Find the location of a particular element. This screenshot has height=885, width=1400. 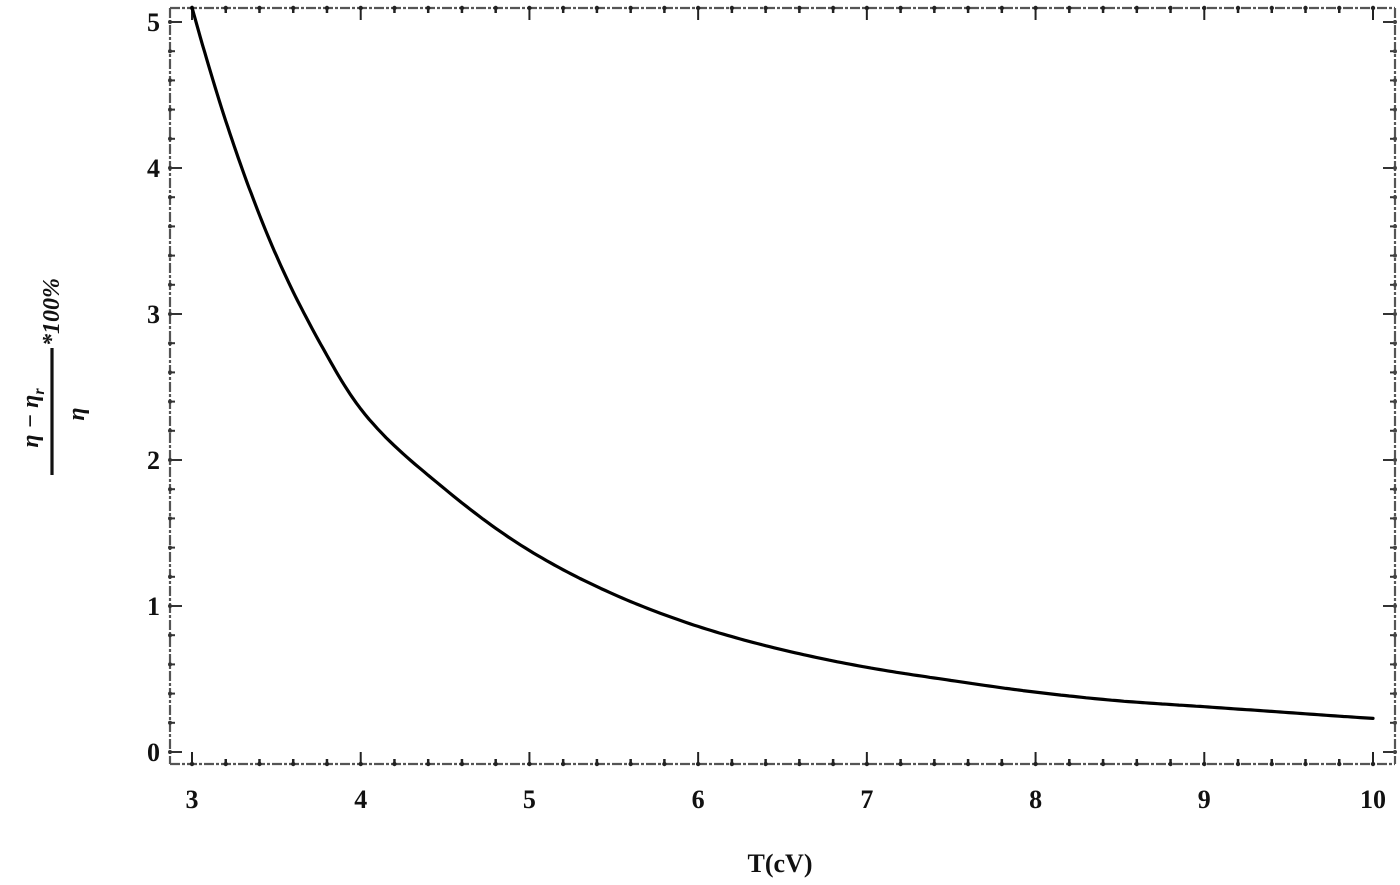

y-tick-label: 0 is located at coordinates (153, 752).